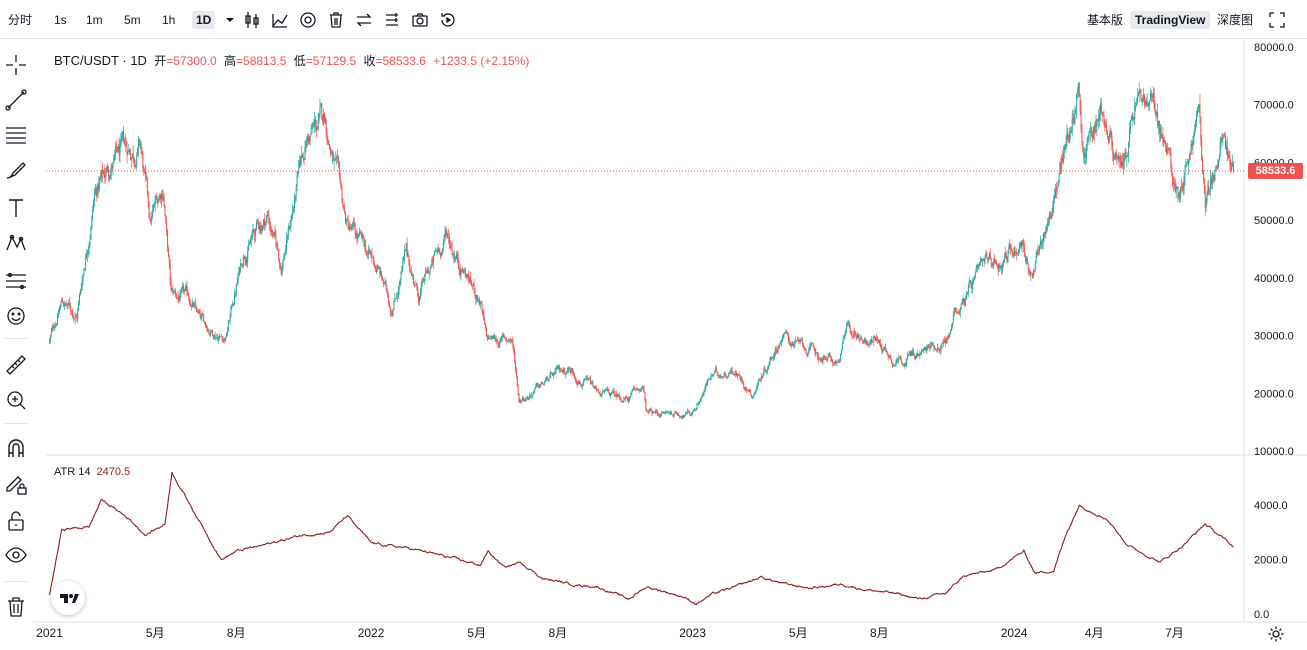 This screenshot has height=650, width=1307. What do you see at coordinates (132, 20) in the screenshot?
I see `timeframe-5m: 5m` at bounding box center [132, 20].